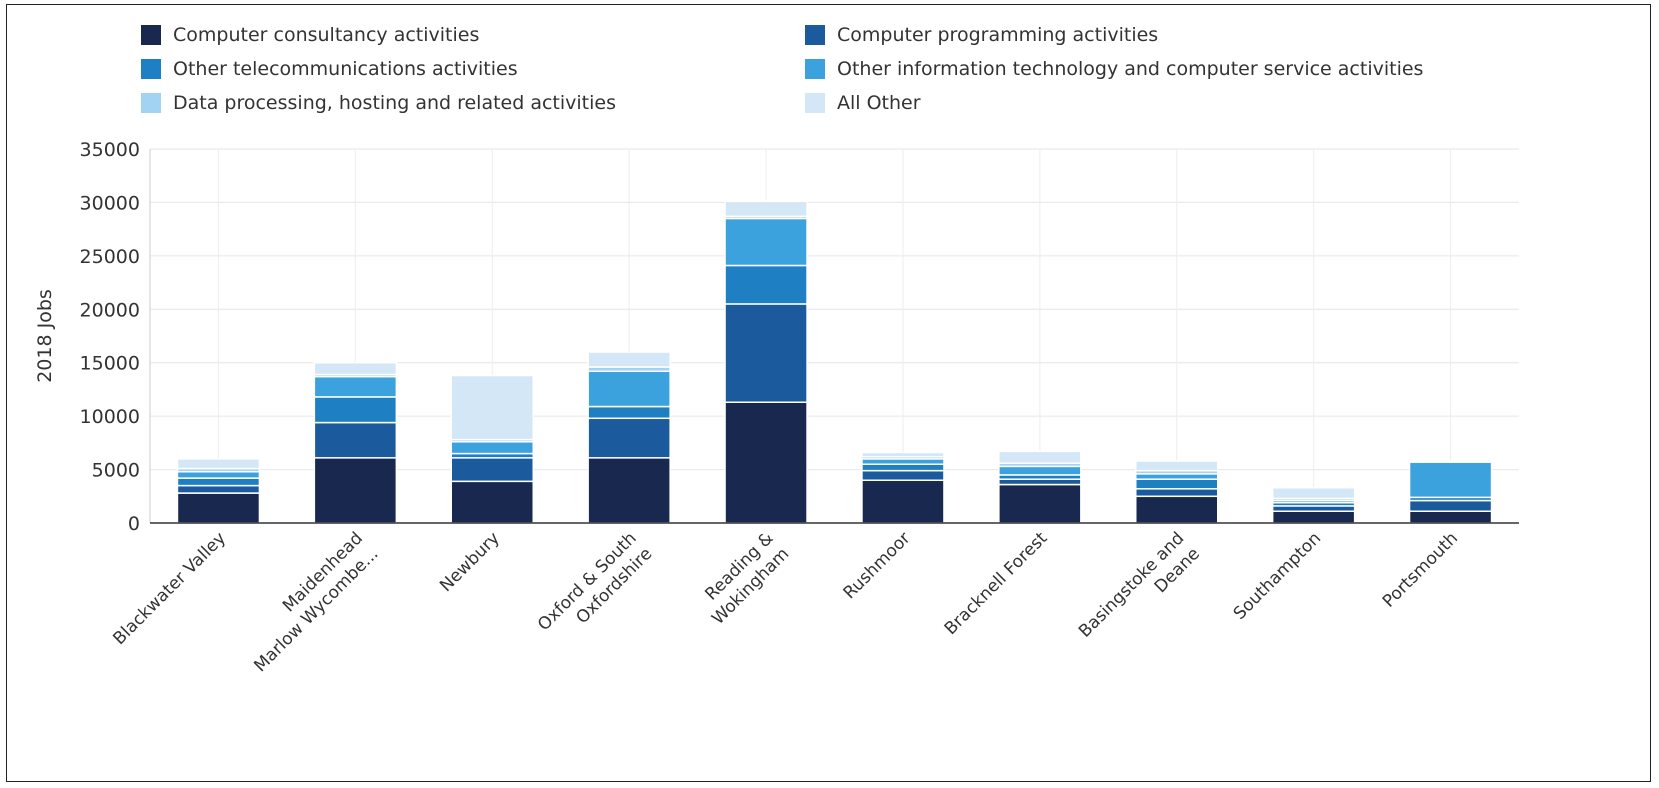 The height and width of the screenshot is (788, 1659). Describe the element at coordinates (110, 310) in the screenshot. I see `y-tick-label: 20000` at that location.